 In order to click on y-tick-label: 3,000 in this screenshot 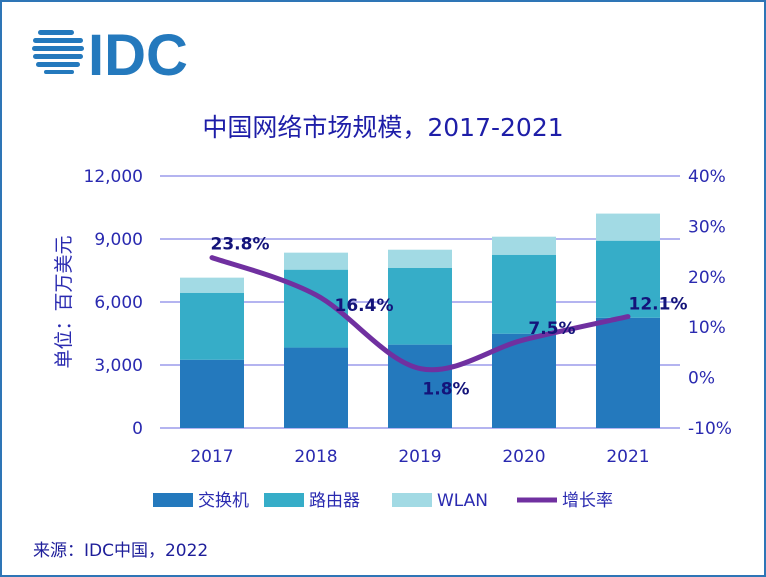, I will do `click(118, 366)`.